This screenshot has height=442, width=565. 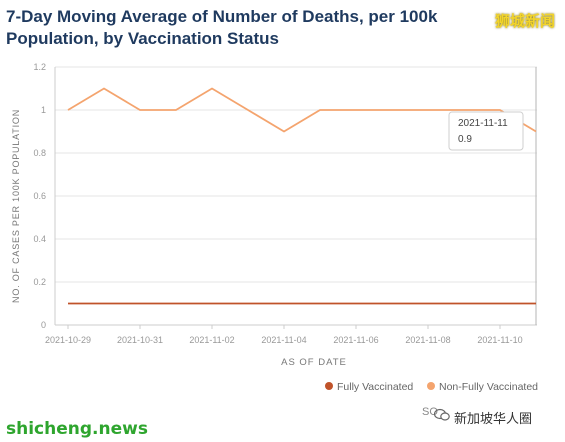 What do you see at coordinates (314, 362) in the screenshot?
I see `x-axis-title: AS OF DATE` at bounding box center [314, 362].